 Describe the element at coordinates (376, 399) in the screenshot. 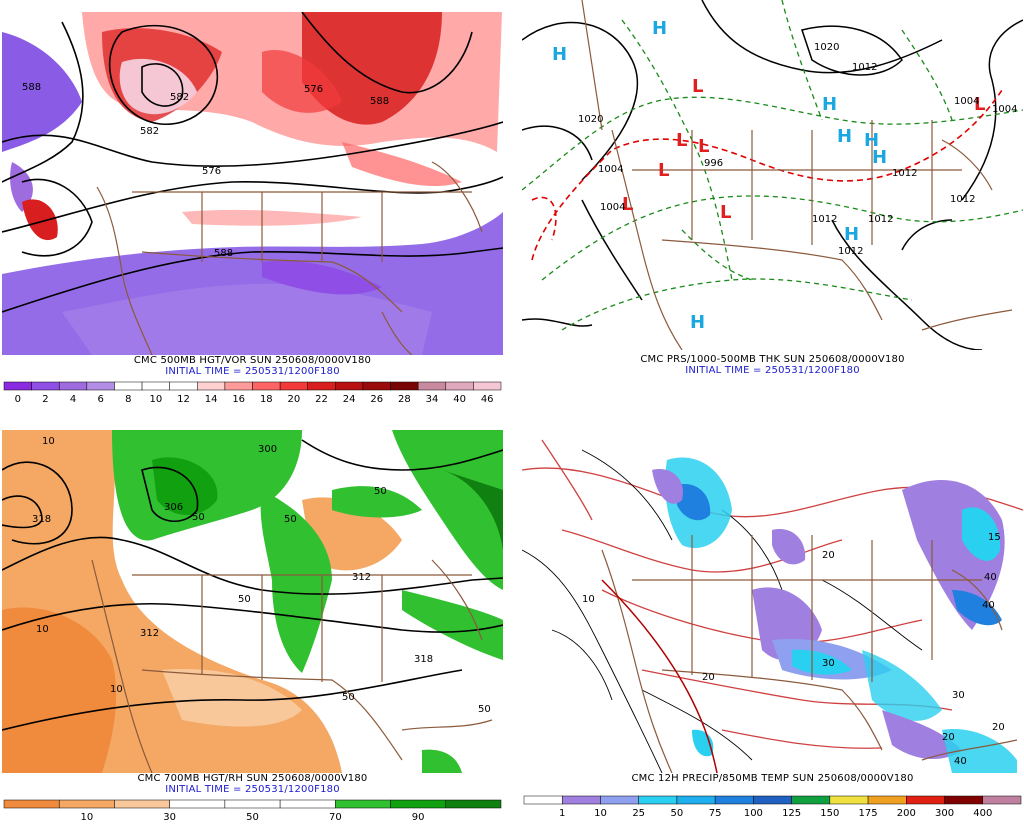

I see `colorbar-tick-label: 26` at that location.